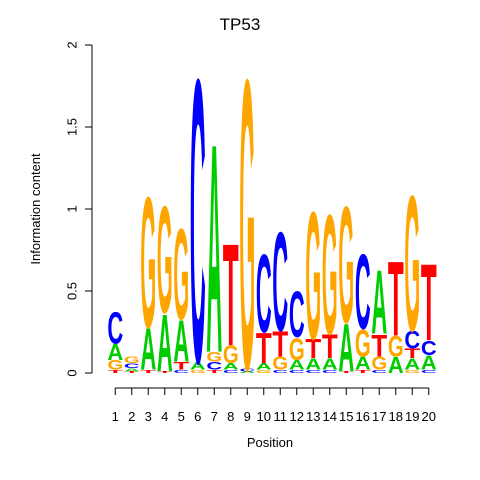 Image resolution: width=480 pixels, height=480 pixels. I want to click on x-tick-label: 14, so click(330, 416).